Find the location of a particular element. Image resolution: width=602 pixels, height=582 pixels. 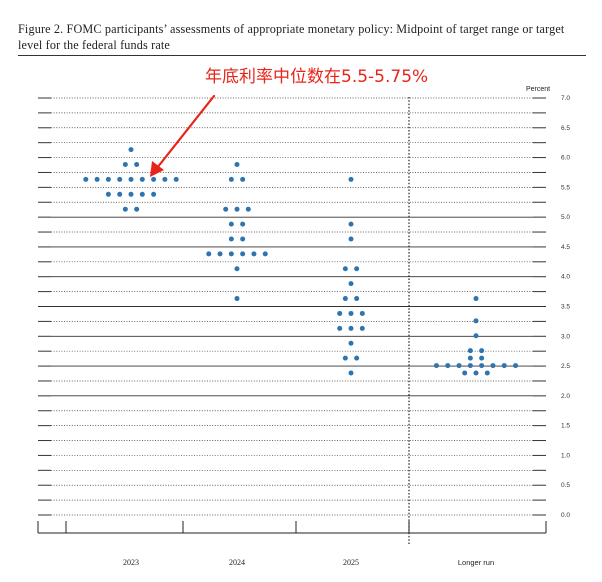

x-category-label: Longer run is located at coordinates (476, 562).